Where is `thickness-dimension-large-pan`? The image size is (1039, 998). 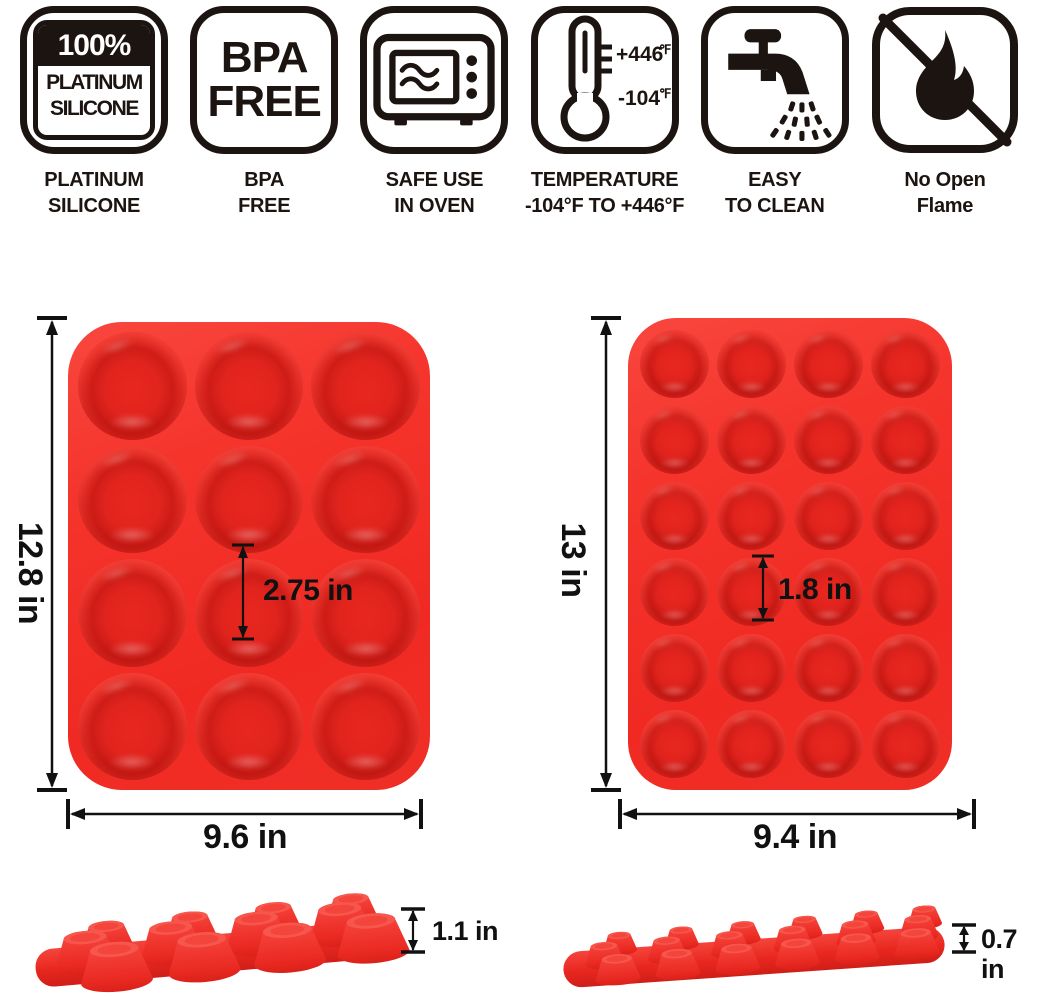 thickness-dimension-large-pan is located at coordinates (413, 930).